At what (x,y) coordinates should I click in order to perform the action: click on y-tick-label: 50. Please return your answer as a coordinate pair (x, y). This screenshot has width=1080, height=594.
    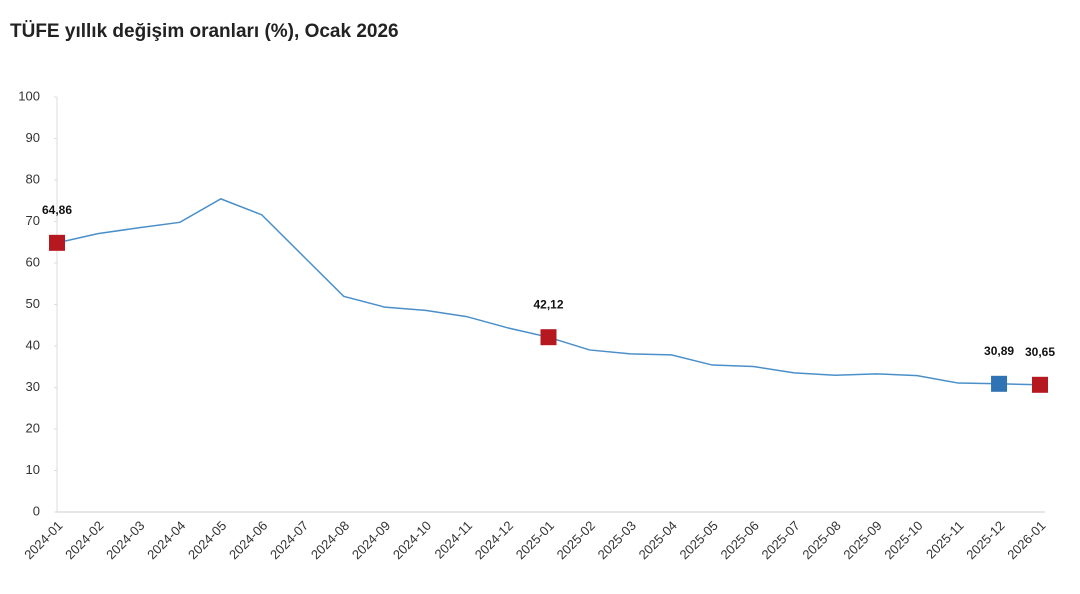
    Looking at the image, I should click on (33, 303).